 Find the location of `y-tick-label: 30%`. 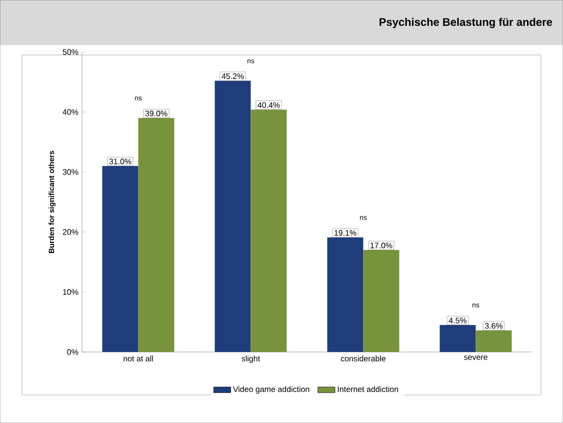

y-tick-label: 30% is located at coordinates (70, 172).